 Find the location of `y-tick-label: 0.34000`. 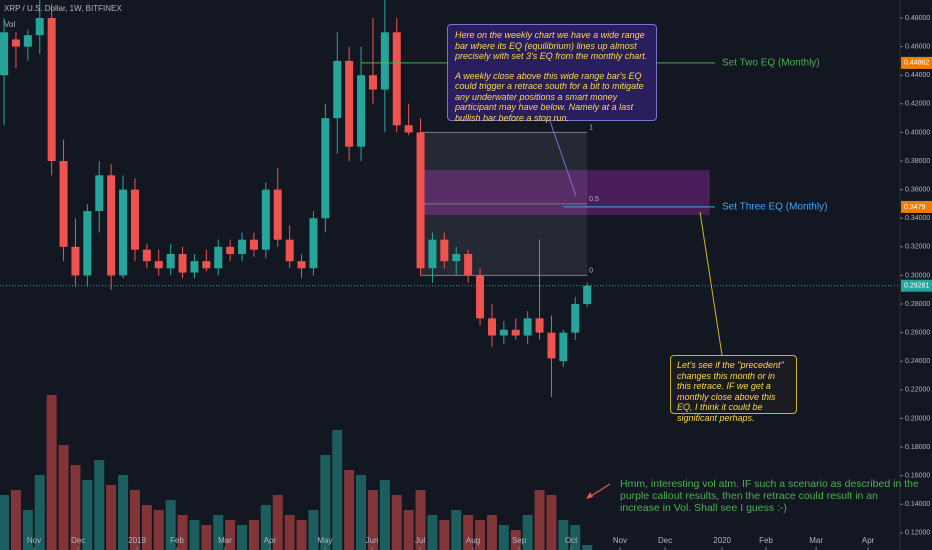

y-tick-label: 0.34000 is located at coordinates (917, 218).